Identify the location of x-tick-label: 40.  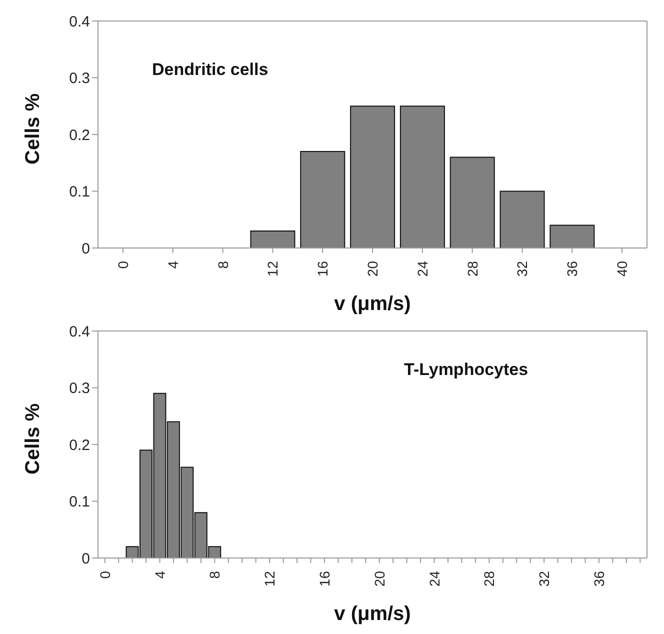
(622, 268).